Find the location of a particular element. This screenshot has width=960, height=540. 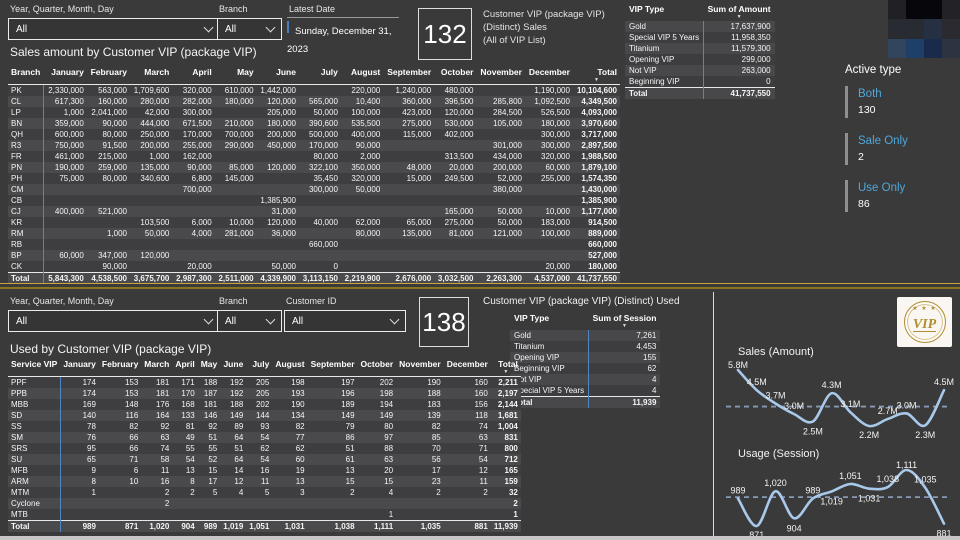

matrix-cell: 10,000 is located at coordinates (557, 211).